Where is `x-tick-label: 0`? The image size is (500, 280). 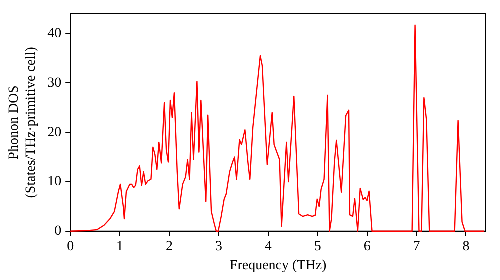 x-tick-label: 0 is located at coordinates (70, 246).